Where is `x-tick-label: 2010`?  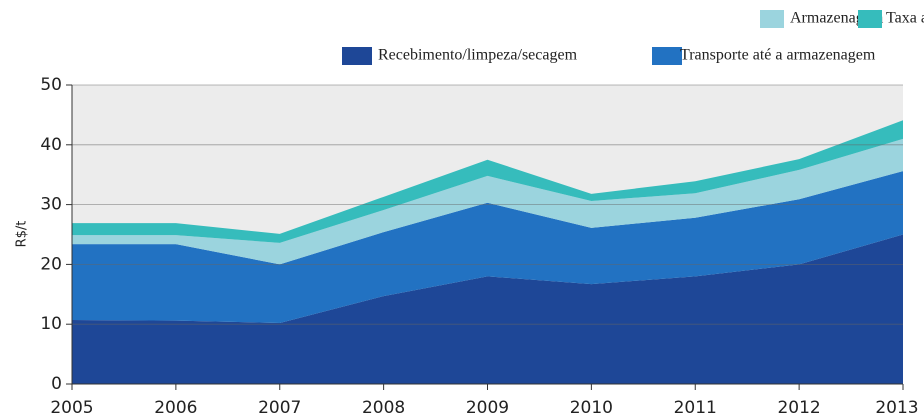 x-tick-label: 2010 is located at coordinates (591, 408).